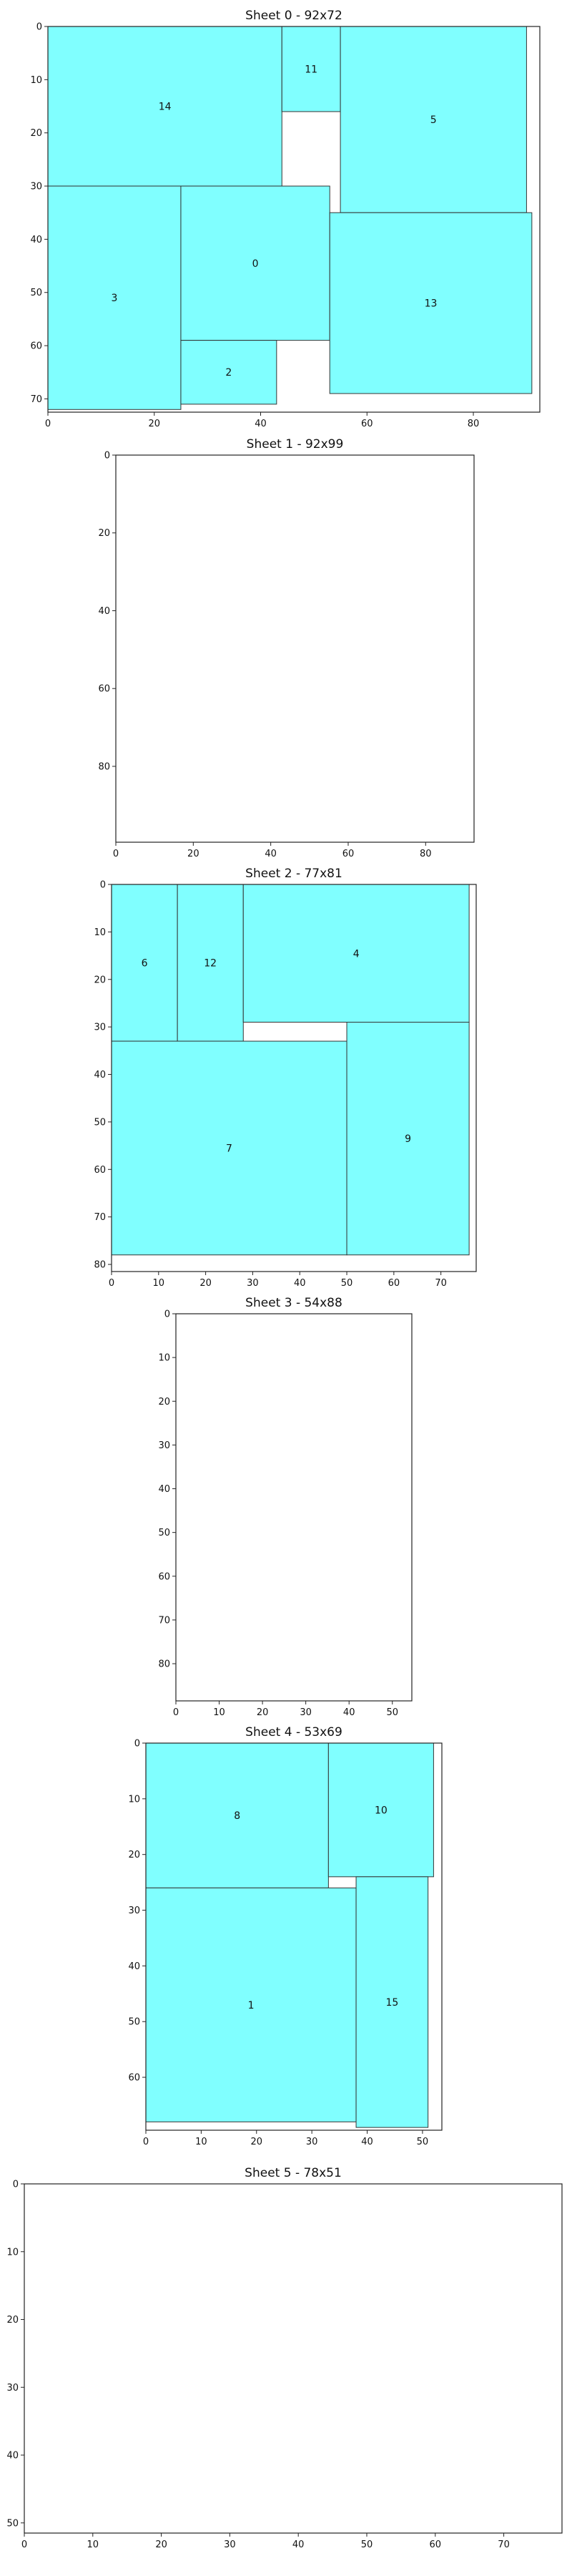  I want to click on sheet-2-xtick-label: 40, so click(300, 1283).